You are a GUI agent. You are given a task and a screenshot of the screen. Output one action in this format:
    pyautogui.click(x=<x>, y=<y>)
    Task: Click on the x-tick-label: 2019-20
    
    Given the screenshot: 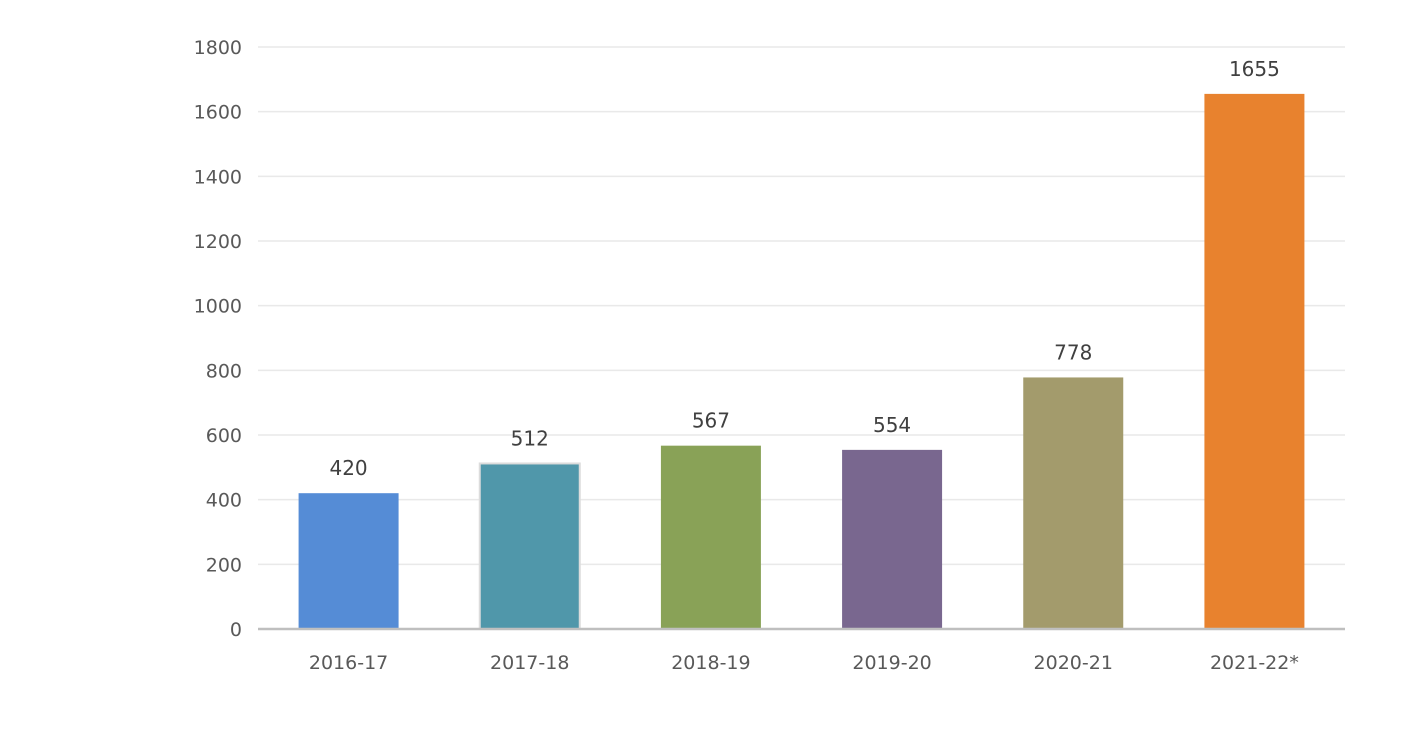 What is the action you would take?
    pyautogui.click(x=891, y=663)
    